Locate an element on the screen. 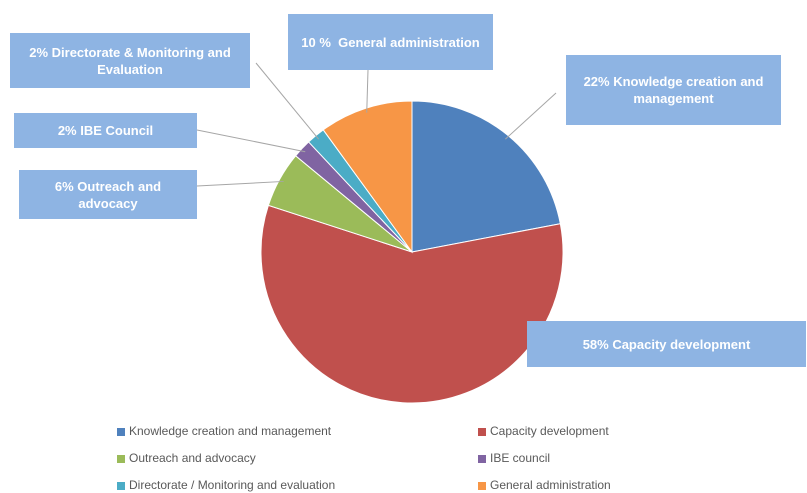 The image size is (807, 493). legend-label: Outreach and advocacy is located at coordinates (192, 458).